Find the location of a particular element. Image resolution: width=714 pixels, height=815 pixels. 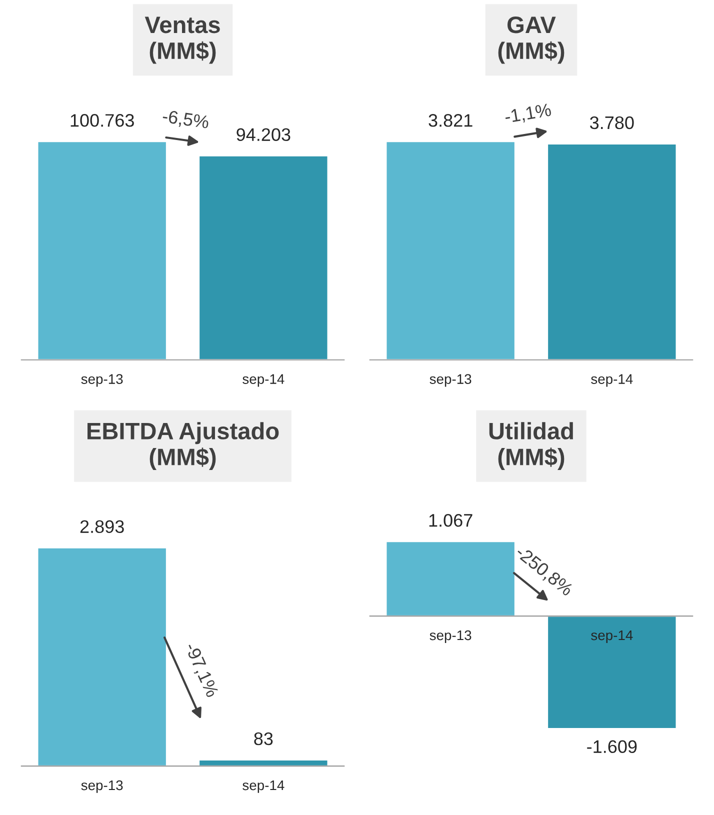

data-label: 83 is located at coordinates (263, 739).